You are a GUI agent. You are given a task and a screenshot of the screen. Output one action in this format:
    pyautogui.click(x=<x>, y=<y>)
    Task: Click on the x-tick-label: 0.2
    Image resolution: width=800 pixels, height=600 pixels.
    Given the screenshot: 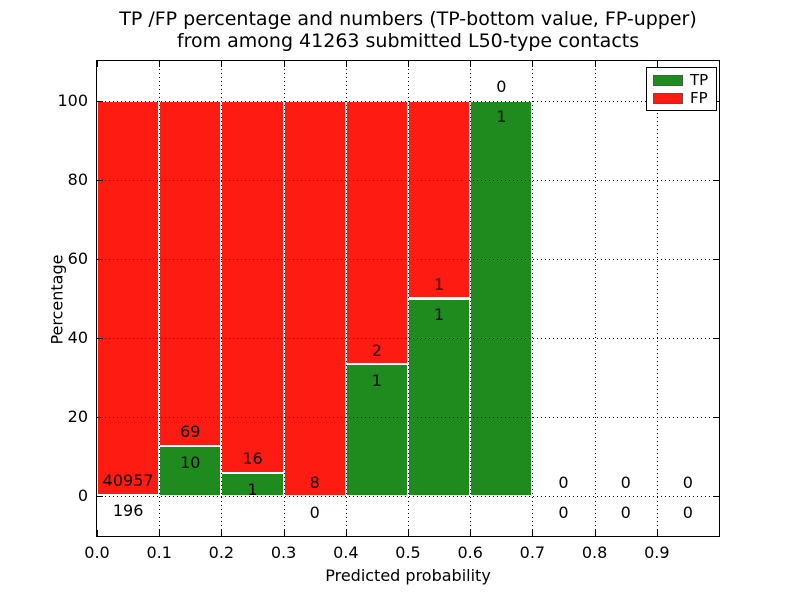 What is the action you would take?
    pyautogui.click(x=221, y=552)
    